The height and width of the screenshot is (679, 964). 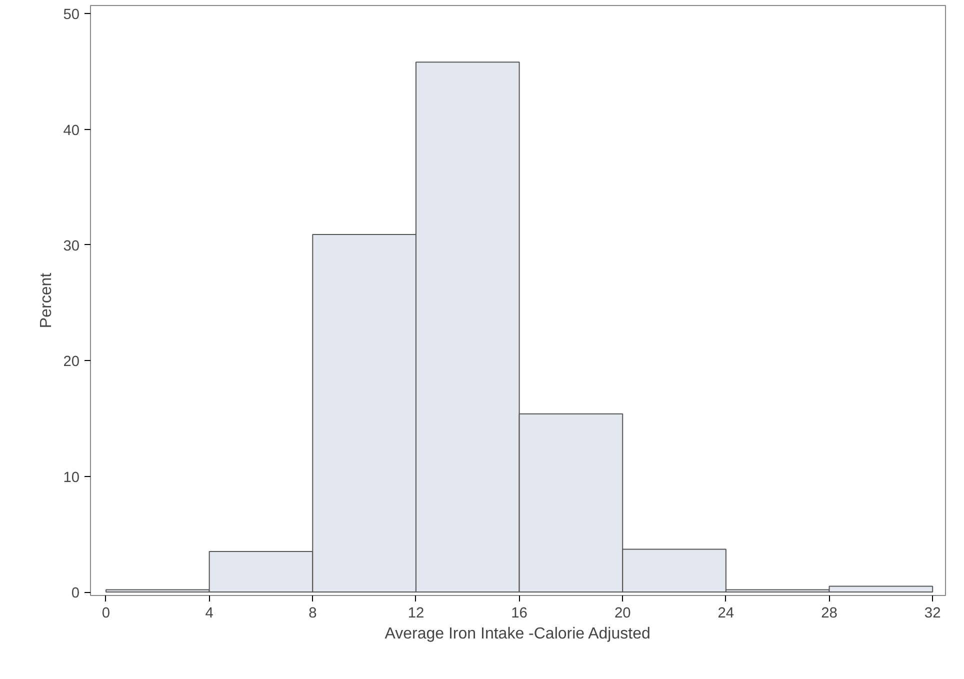 What do you see at coordinates (75, 594) in the screenshot?
I see `y-tick-label: 0` at bounding box center [75, 594].